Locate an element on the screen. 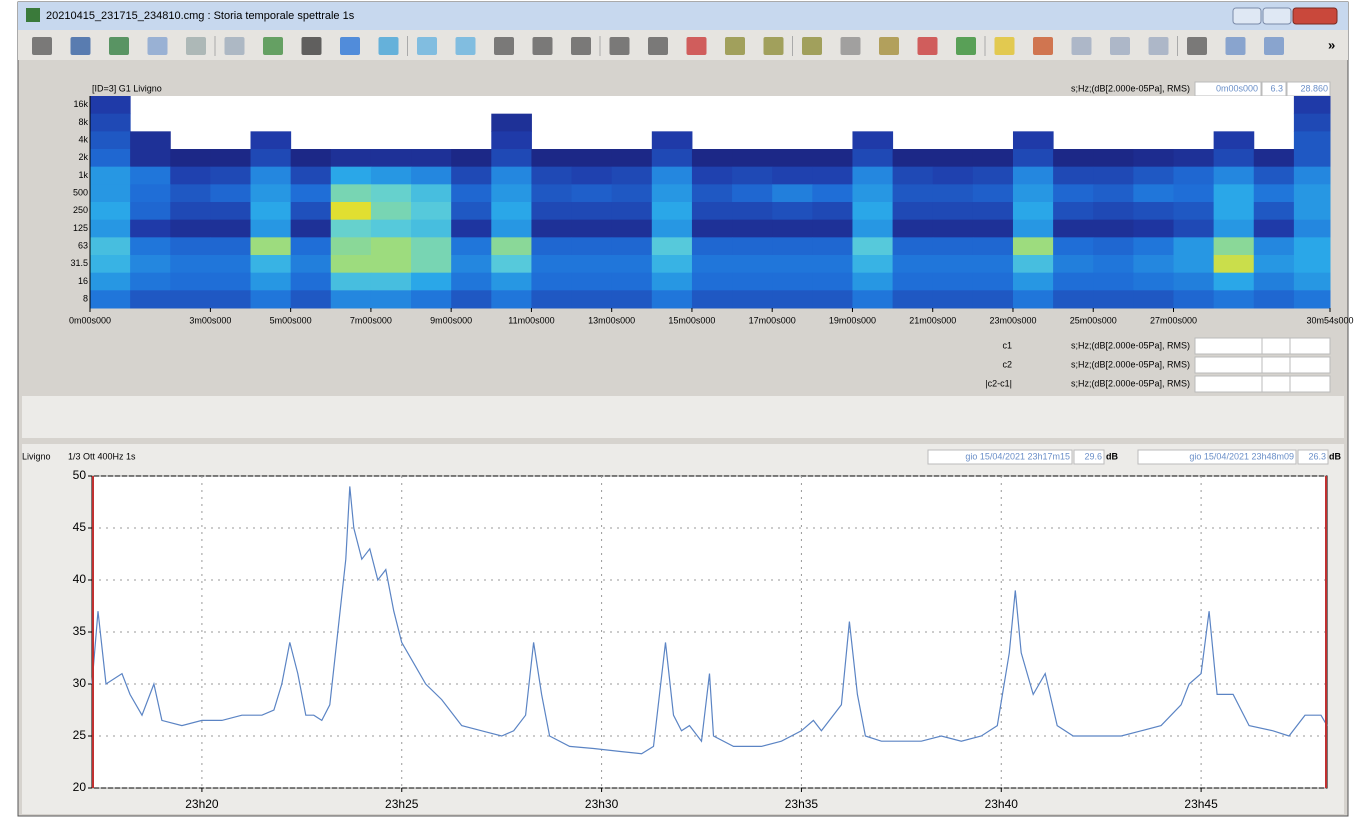 Image resolution: width=1357 pixels, height=818 pixels. x-tick-label: 17m00s000 is located at coordinates (772, 320).